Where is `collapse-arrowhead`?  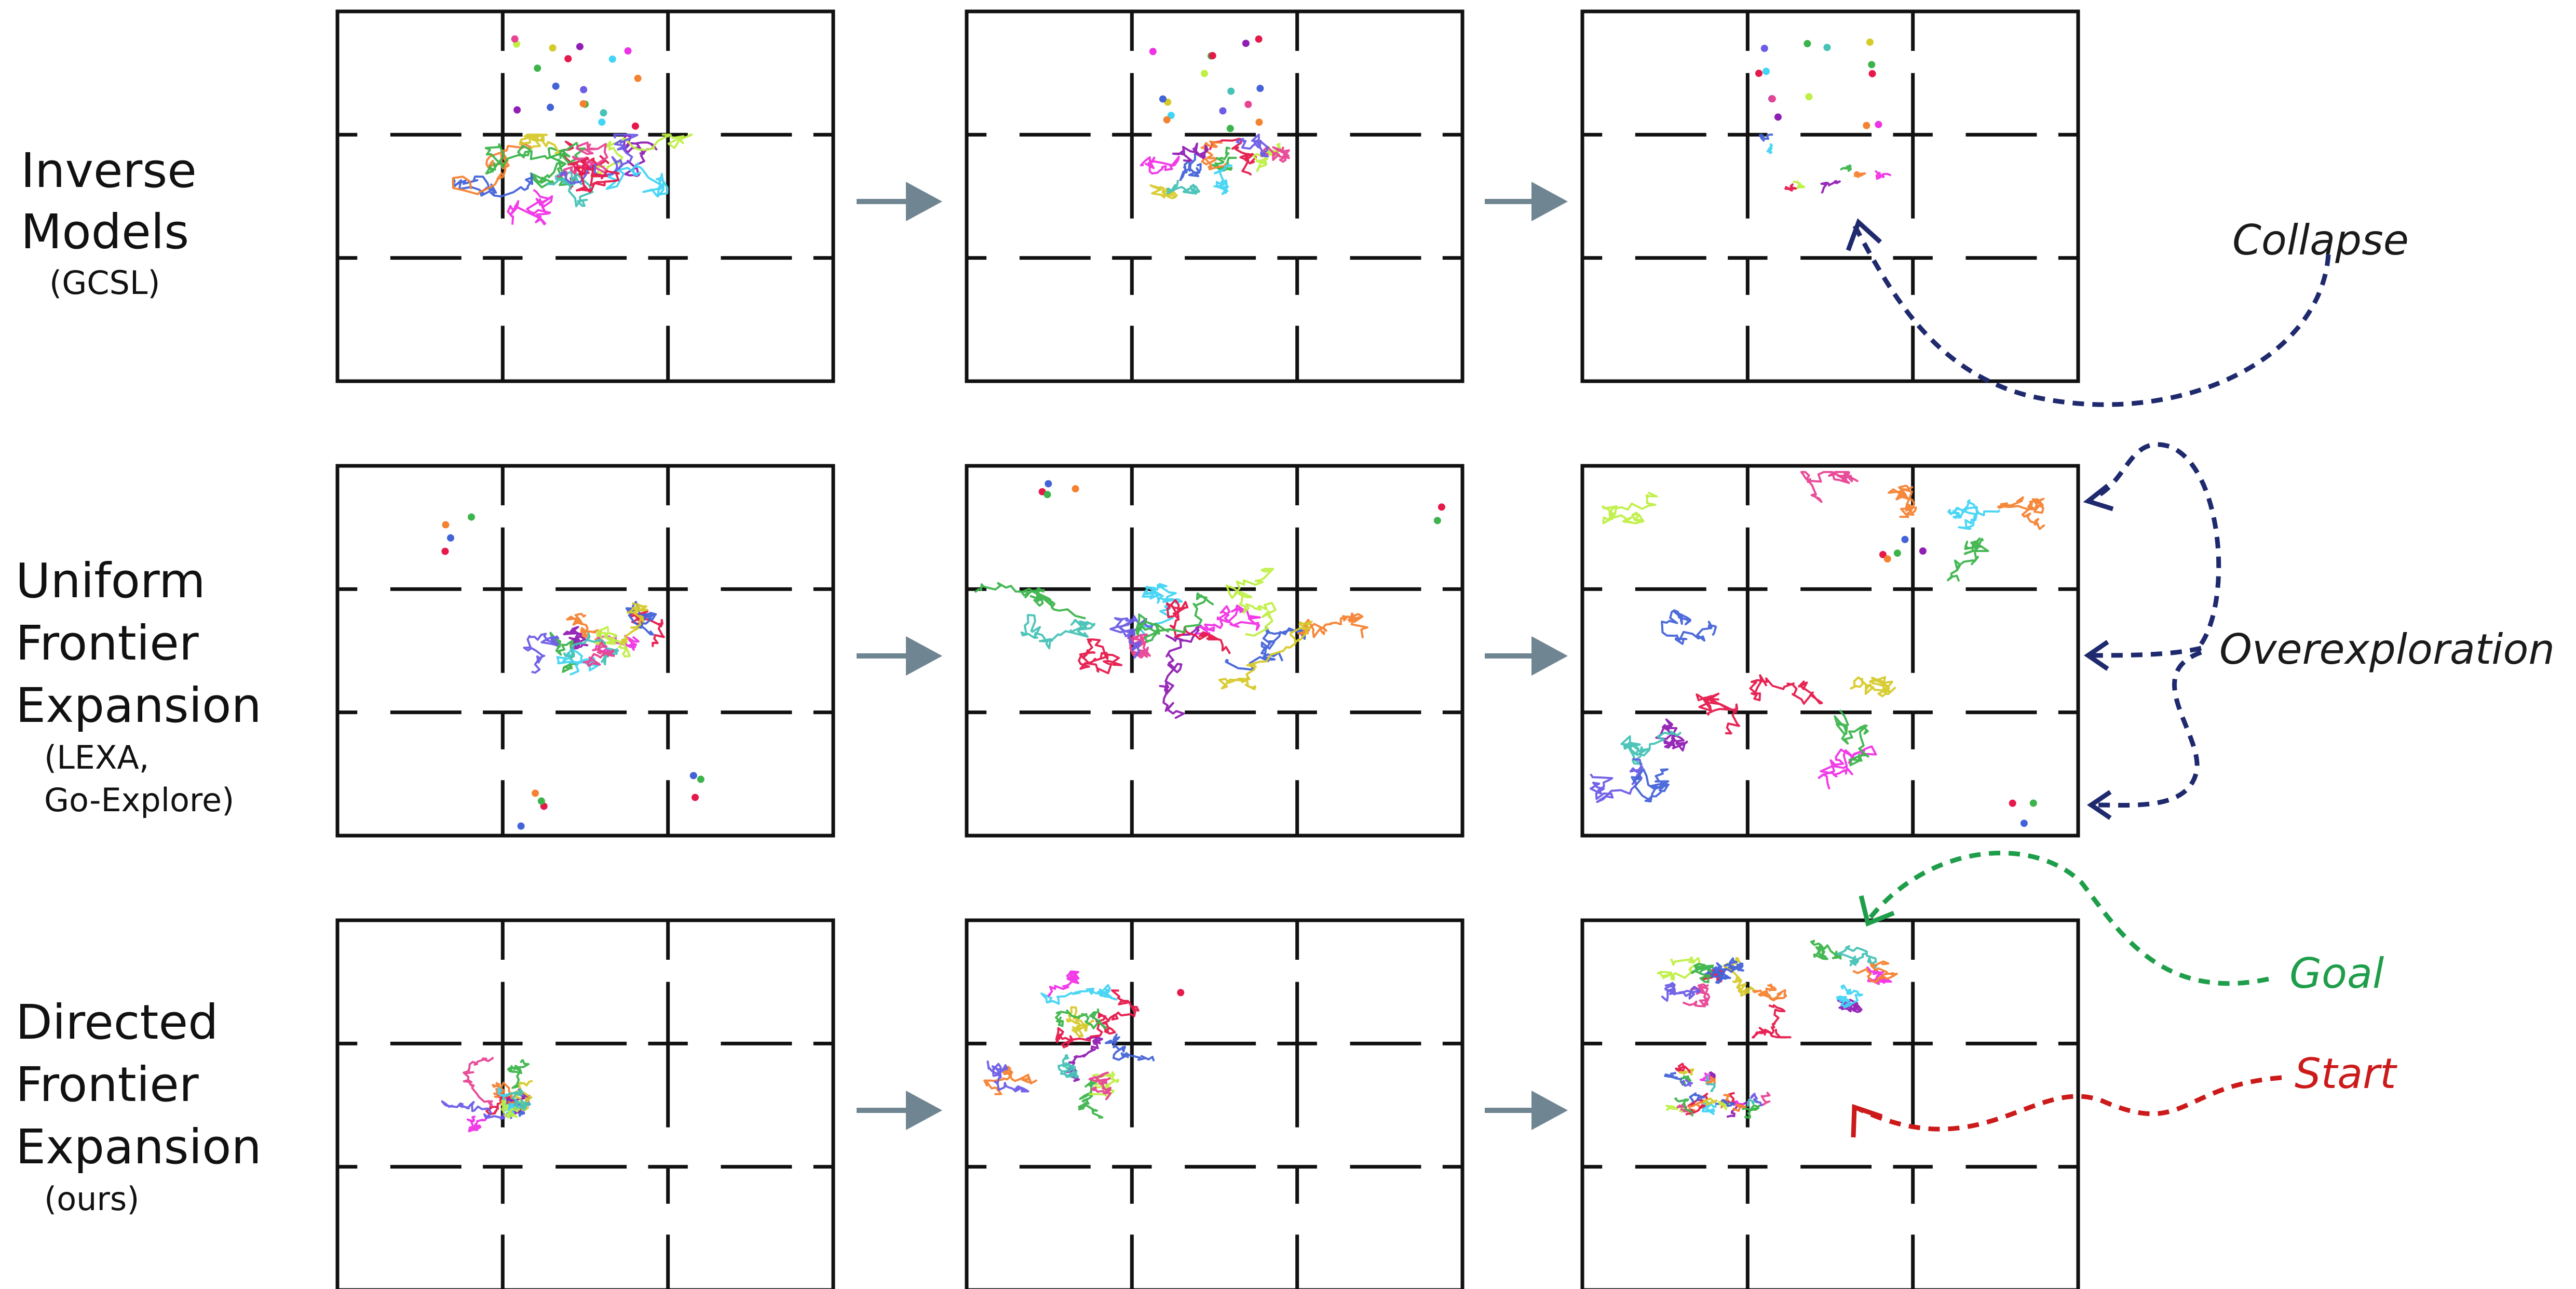 collapse-arrowhead is located at coordinates (1864, 234).